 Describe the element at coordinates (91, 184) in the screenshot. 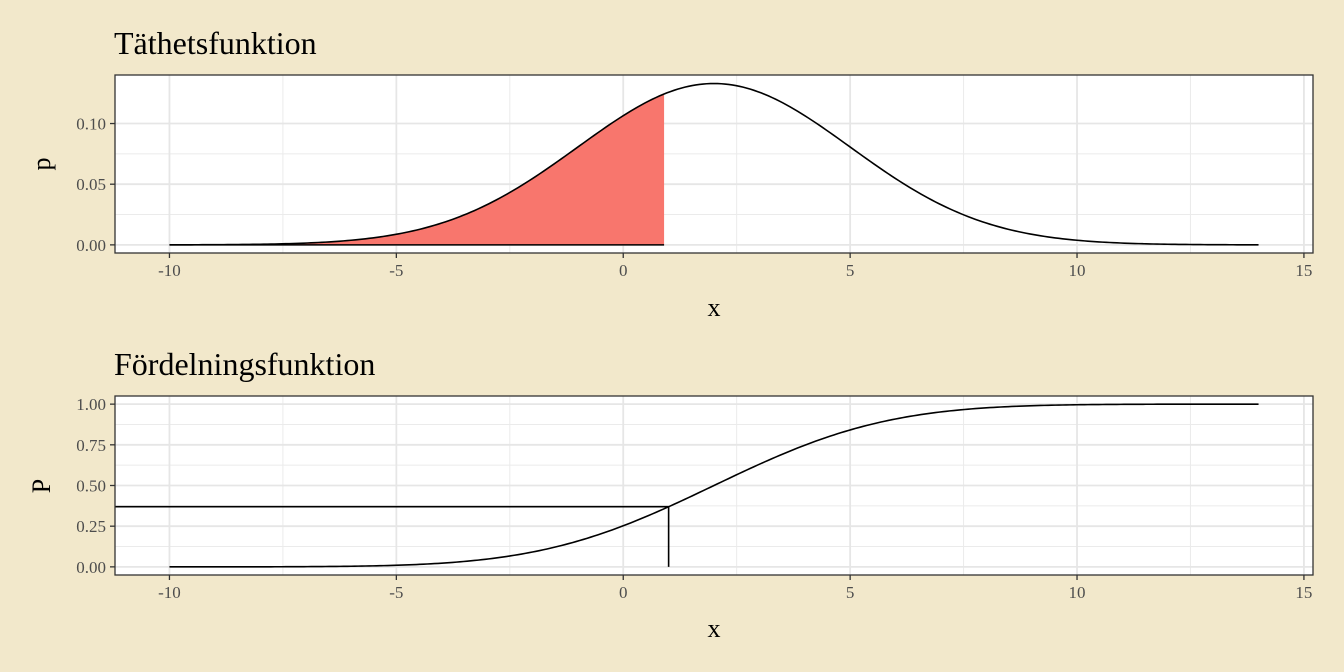

I see `y-tick-label: 0.05` at that location.